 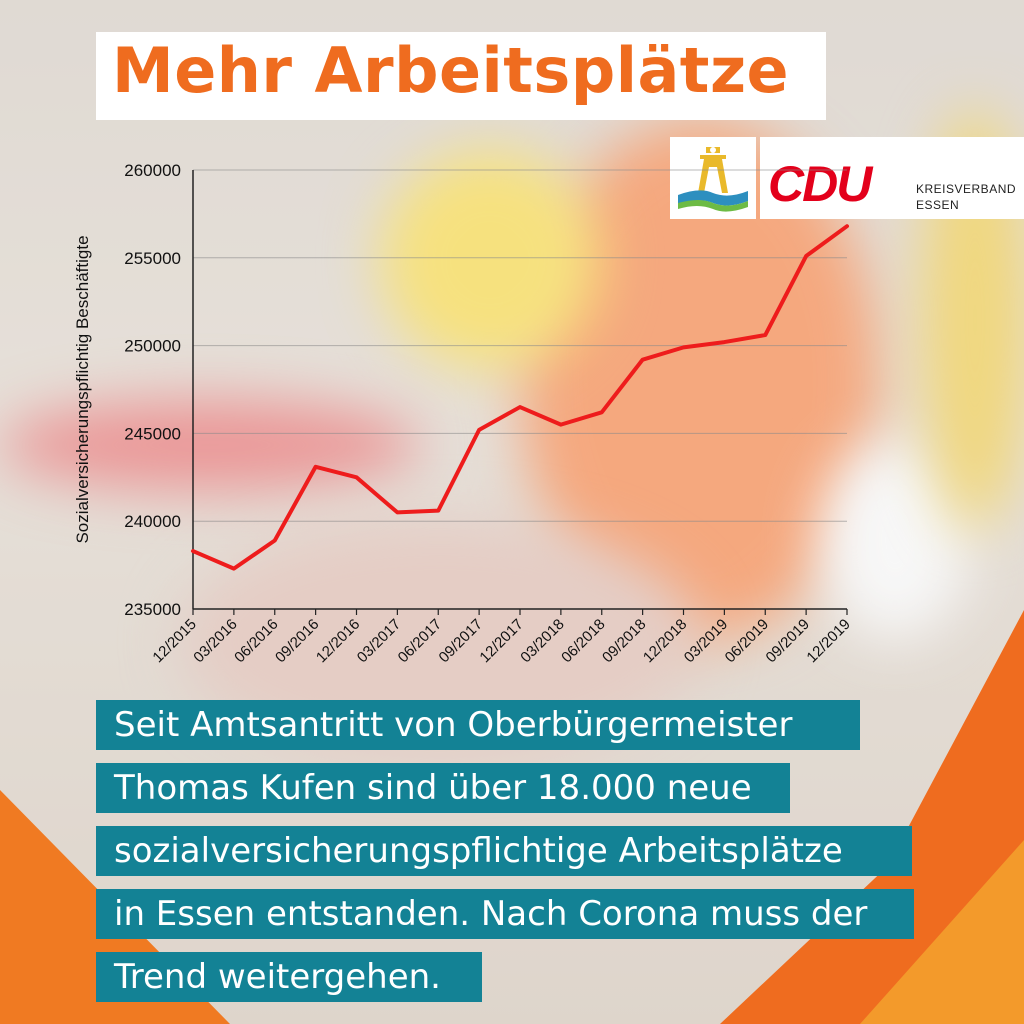 I want to click on x-tick-label: 03/2019, so click(x=706, y=641).